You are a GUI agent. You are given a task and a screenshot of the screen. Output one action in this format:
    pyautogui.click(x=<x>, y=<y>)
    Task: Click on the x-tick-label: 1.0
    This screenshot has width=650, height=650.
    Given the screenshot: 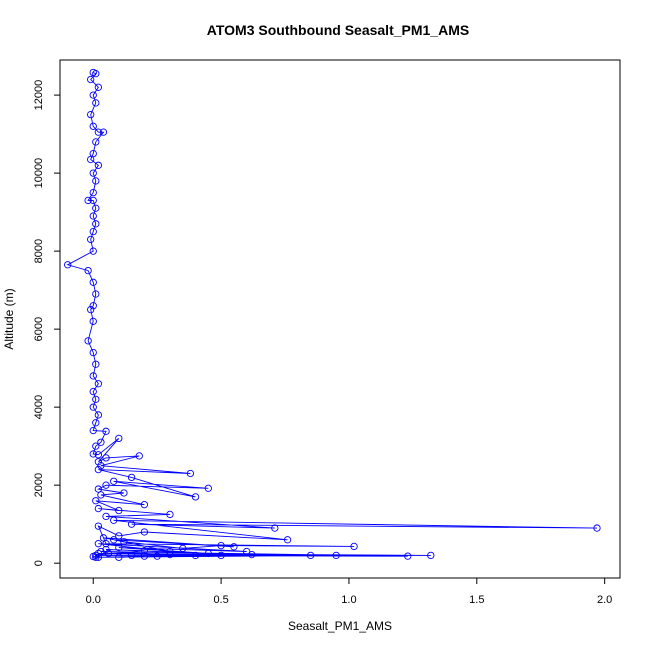 What is the action you would take?
    pyautogui.click(x=348, y=600)
    